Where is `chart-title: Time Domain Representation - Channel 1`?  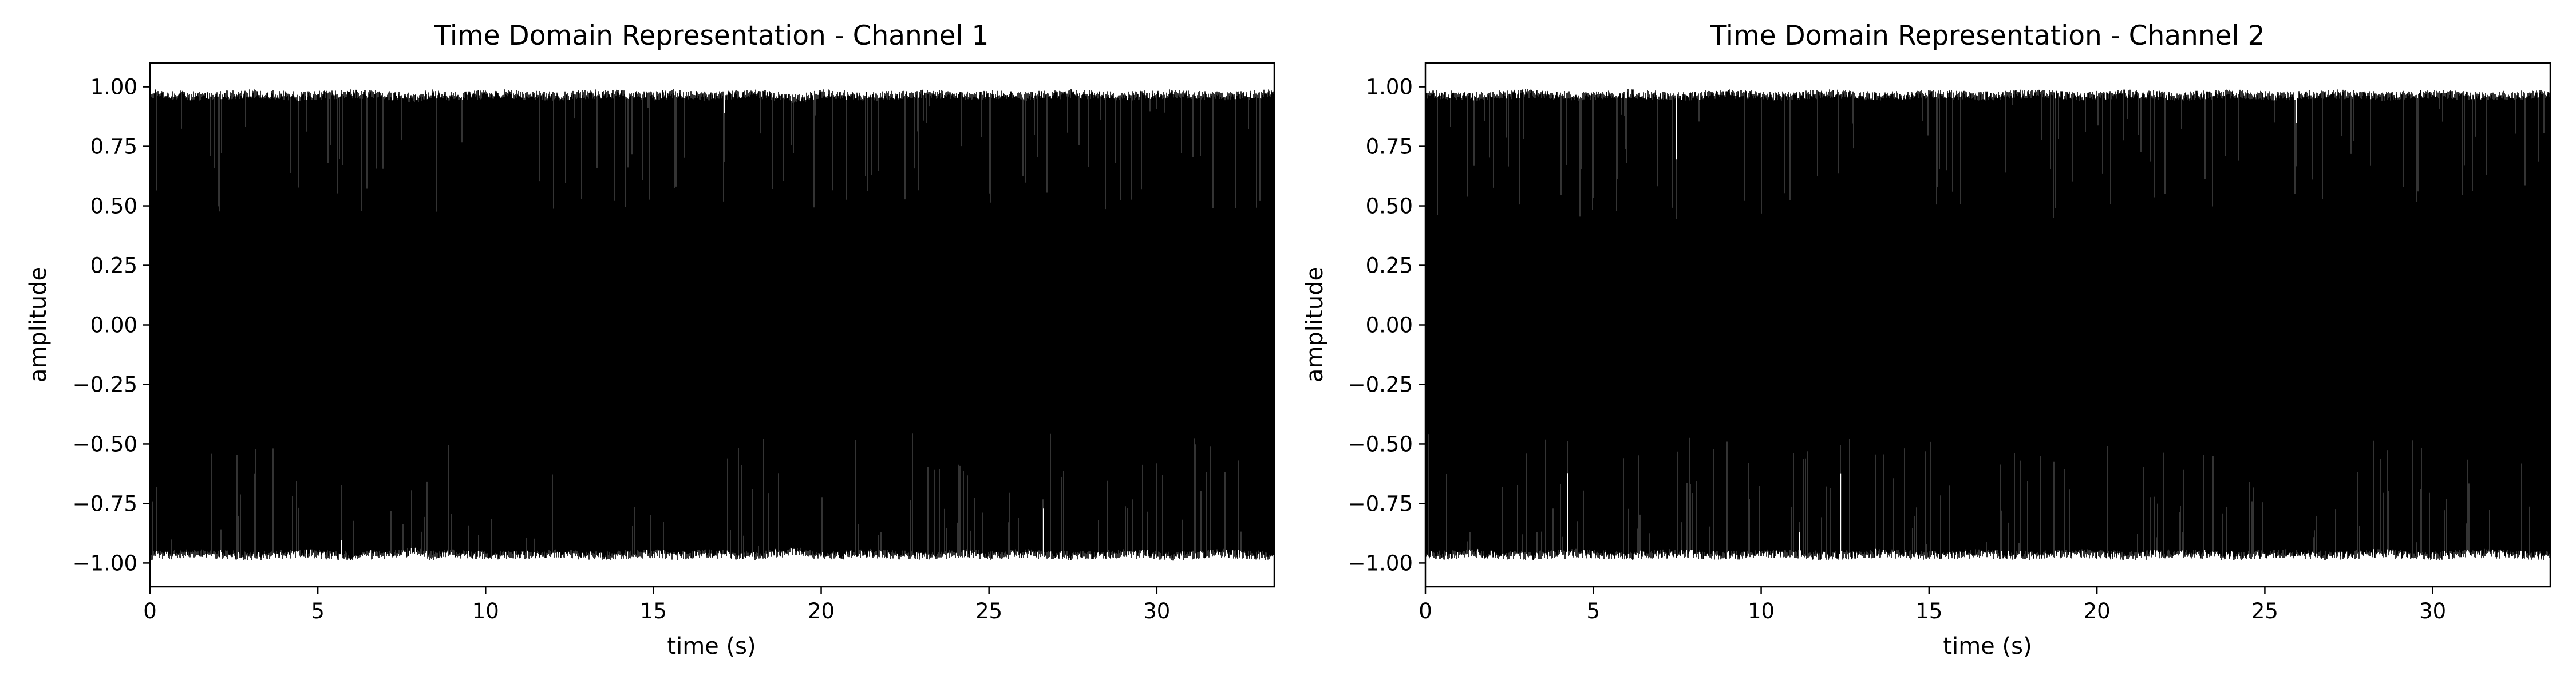 chart-title: Time Domain Representation - Channel 1 is located at coordinates (711, 36).